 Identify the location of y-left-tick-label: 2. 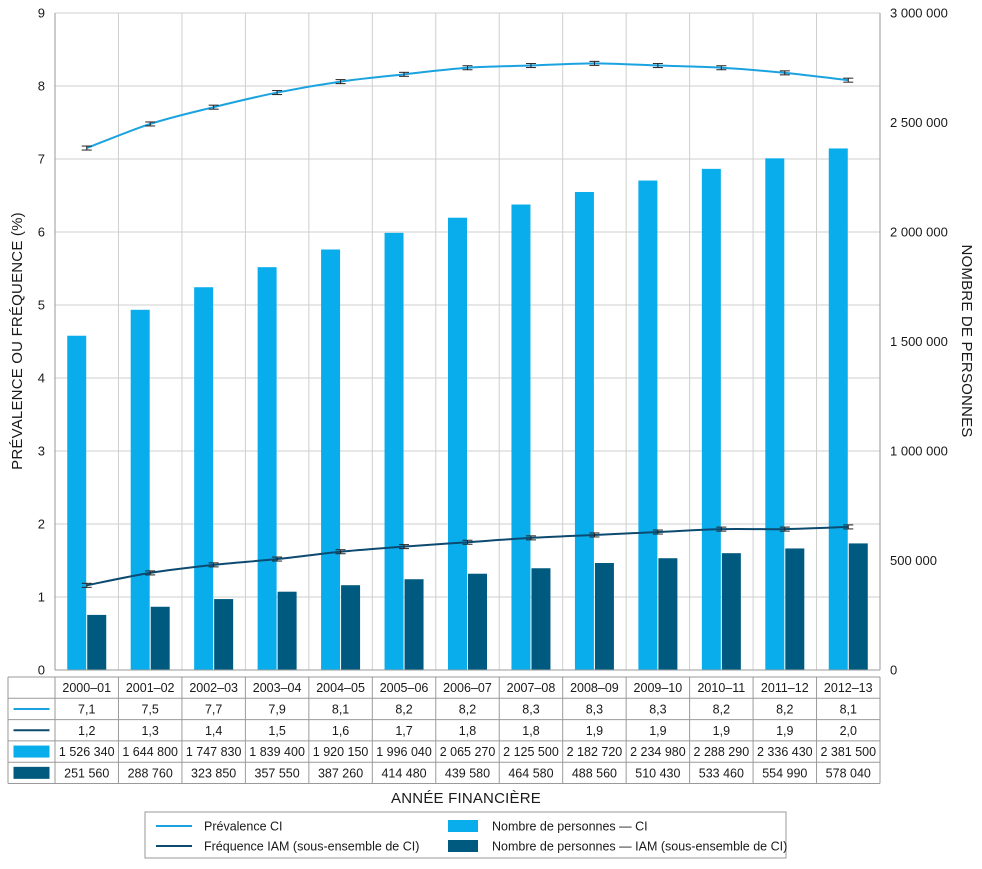
(41, 524).